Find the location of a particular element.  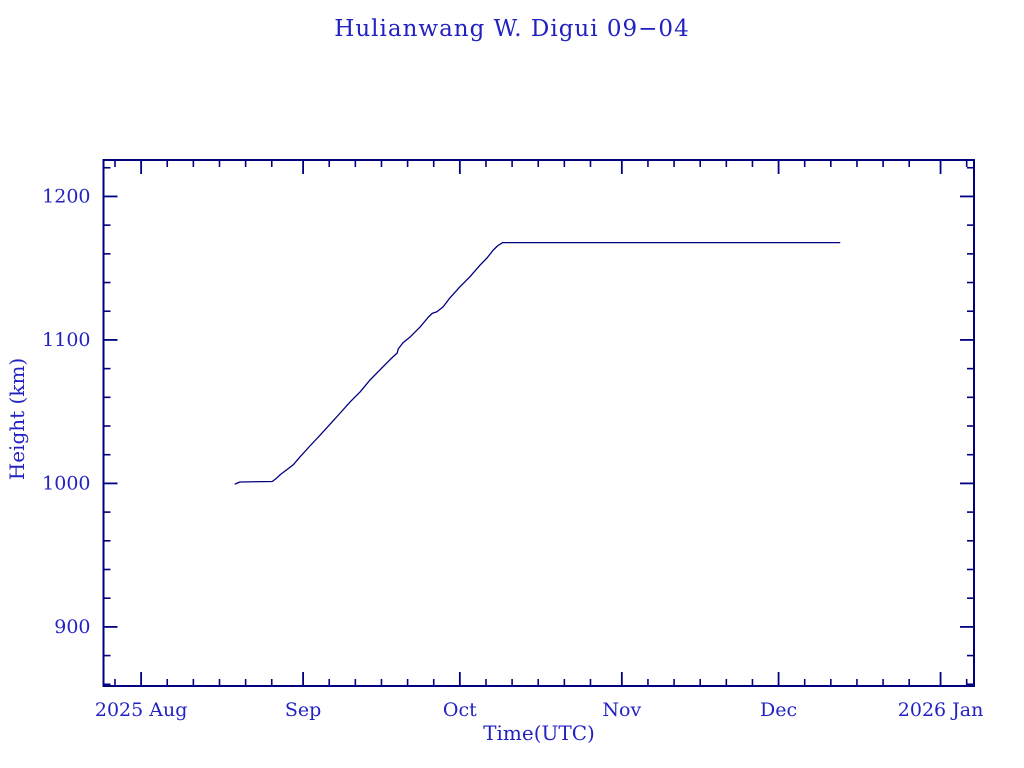

x-tick-label: Nov is located at coordinates (621, 710).